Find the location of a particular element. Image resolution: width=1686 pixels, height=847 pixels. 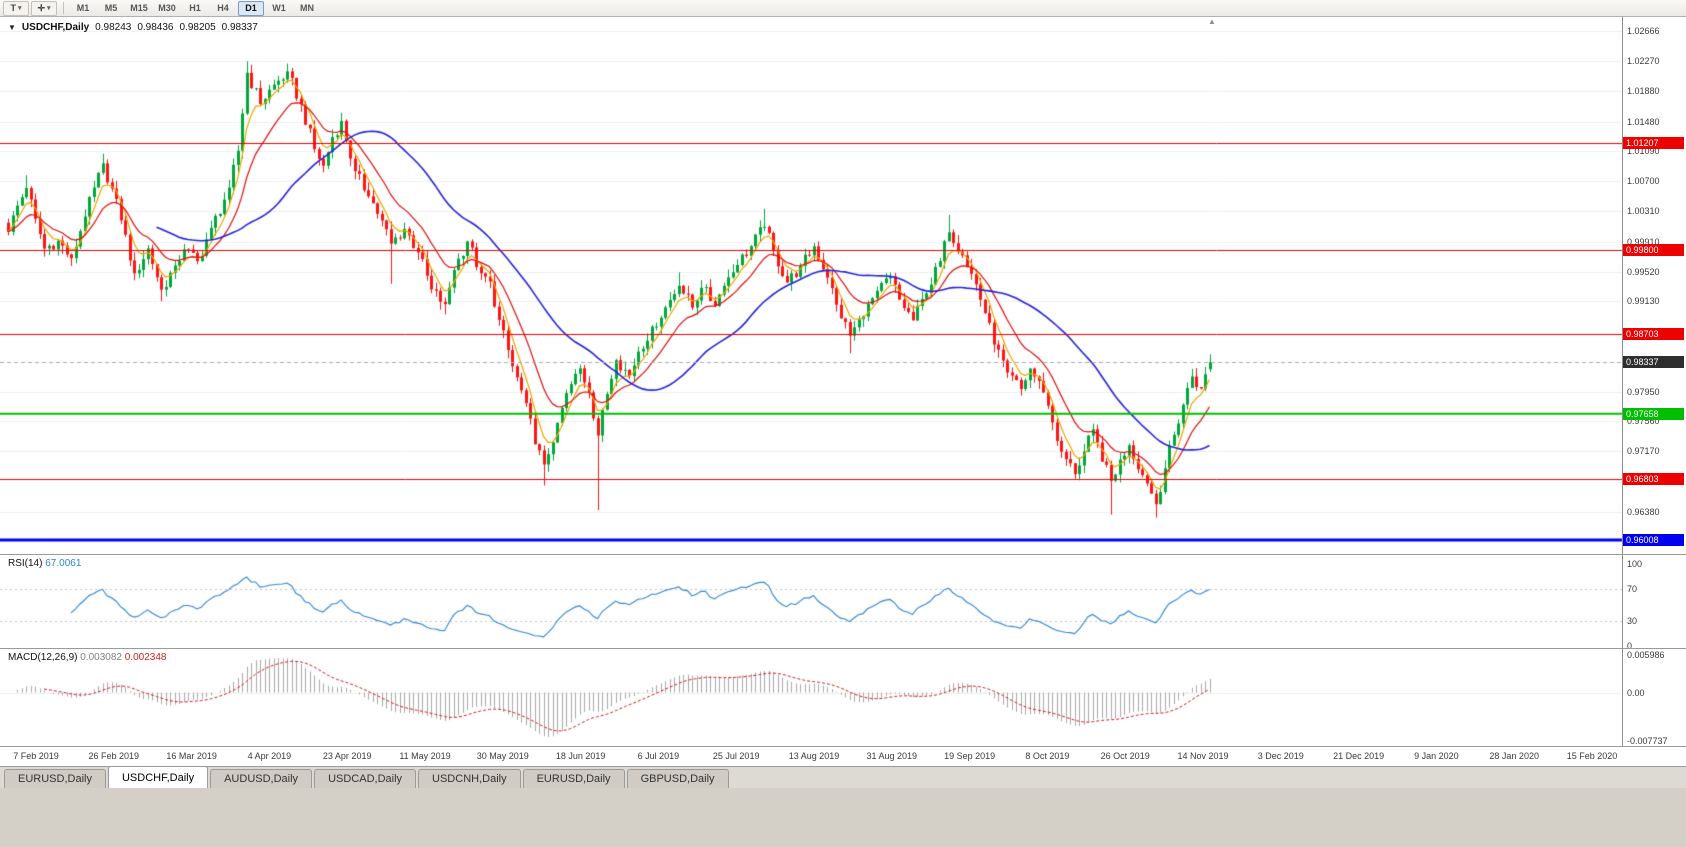

ohlc-close: 0.98337 is located at coordinates (239, 27).